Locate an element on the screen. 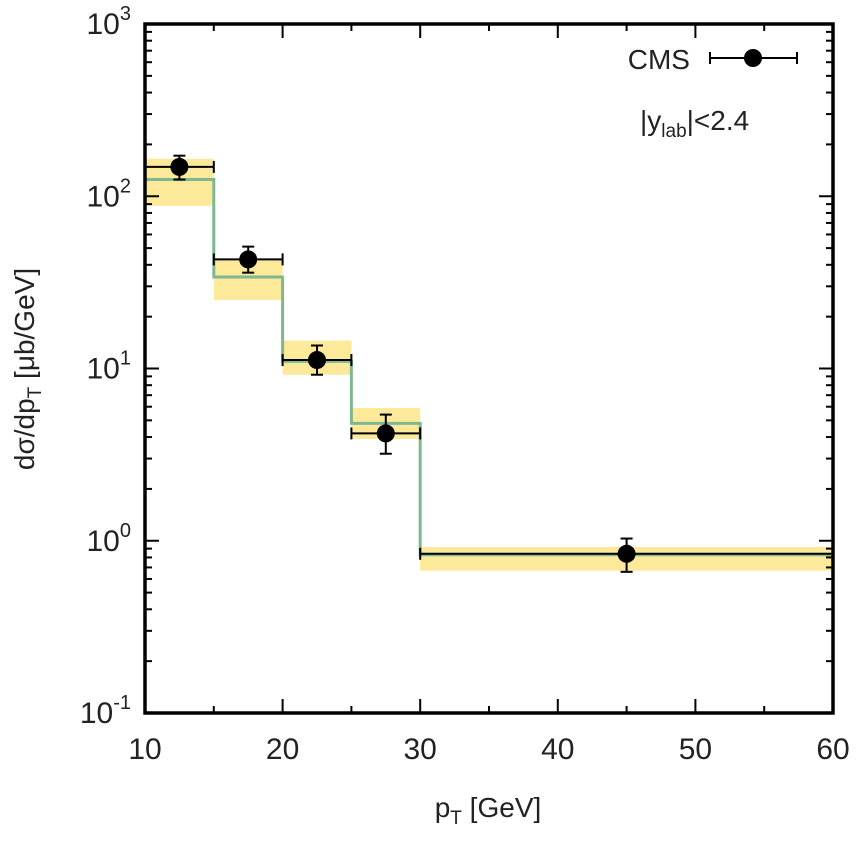  y-tick-labels: 10⁻¹ 10⁰ 10¹ 10² 10³ is located at coordinates (105, 366).